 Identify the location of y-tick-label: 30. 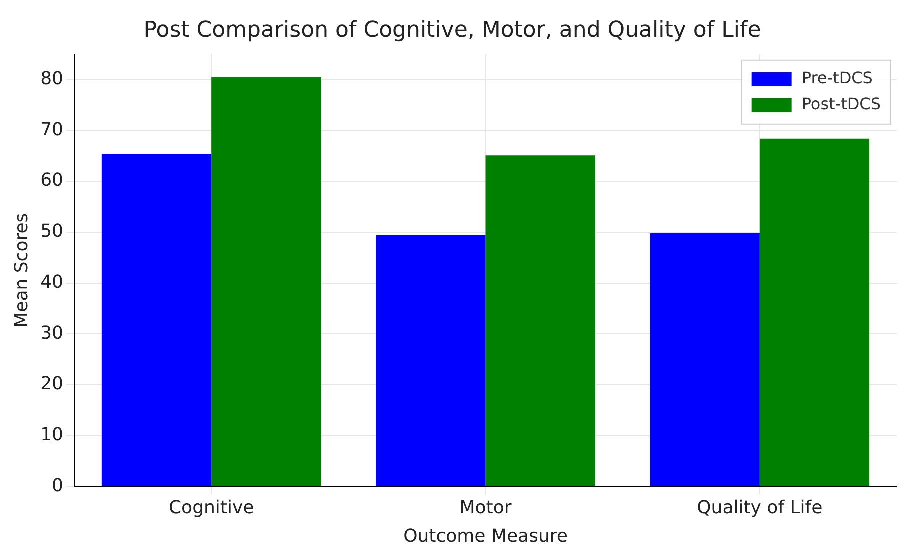
(52, 333).